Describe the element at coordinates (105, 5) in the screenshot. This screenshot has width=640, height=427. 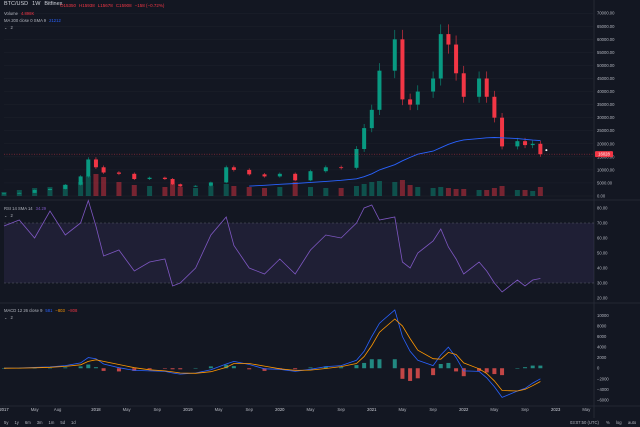
I see `low-value: L15678` at that location.